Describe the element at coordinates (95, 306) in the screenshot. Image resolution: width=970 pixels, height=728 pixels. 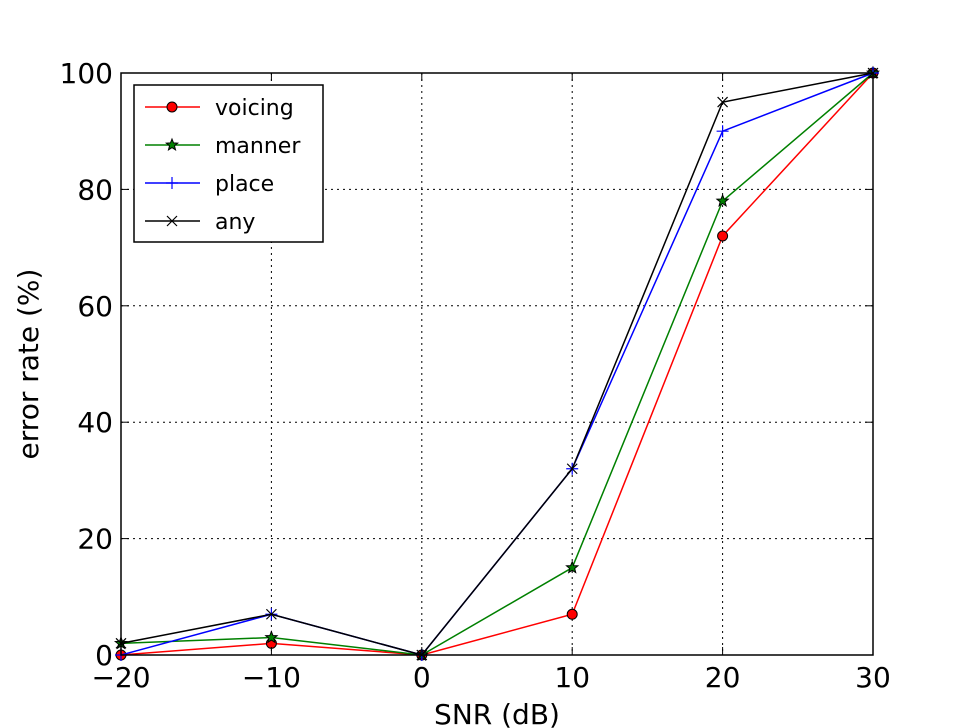
I see `y-tick-label: 60` at that location.